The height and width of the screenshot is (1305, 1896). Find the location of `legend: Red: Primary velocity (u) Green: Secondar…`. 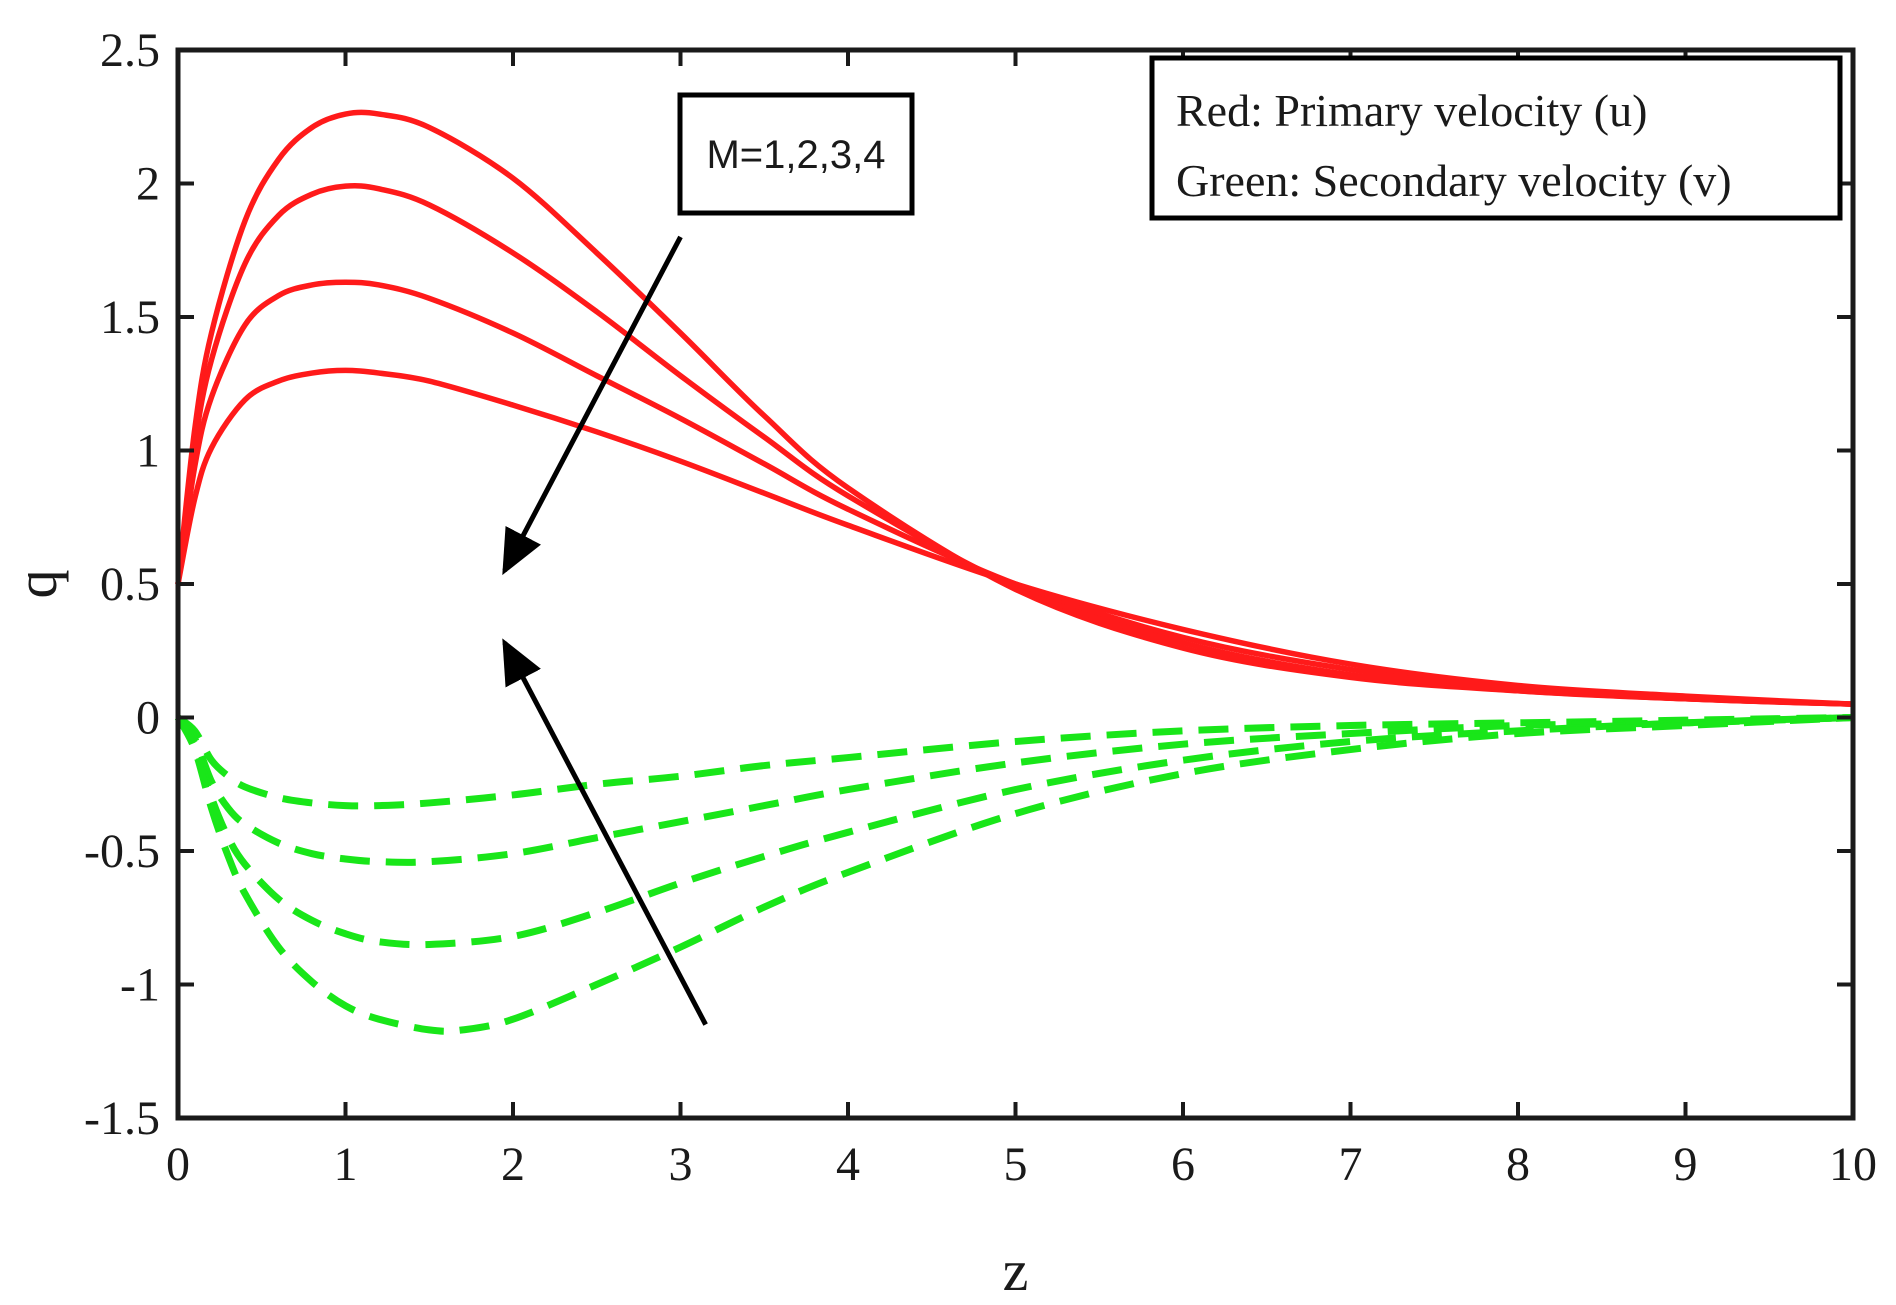

legend: Red: Primary velocity (u) Green: Secondar… is located at coordinates (1496, 138).